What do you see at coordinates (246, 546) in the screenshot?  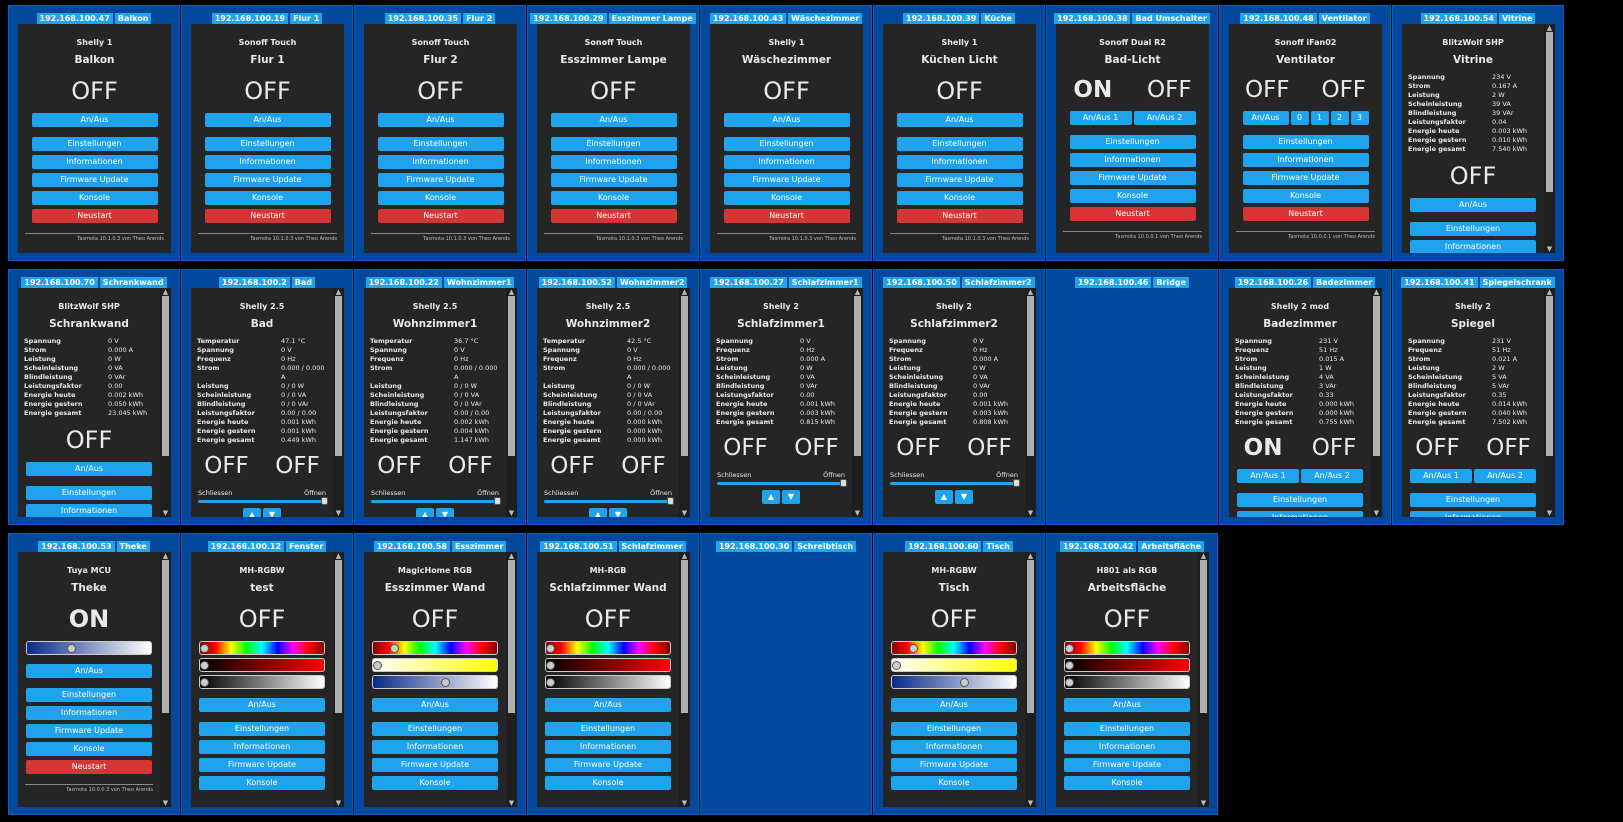 I see `device-ip-link: 192.168.100.12` at bounding box center [246, 546].